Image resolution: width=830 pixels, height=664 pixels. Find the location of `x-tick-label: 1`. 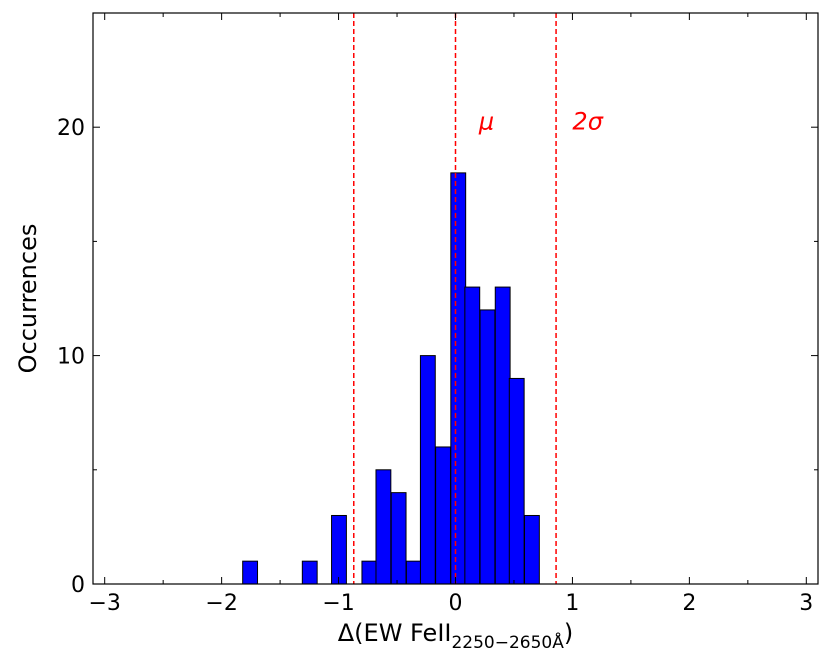

x-tick-label: 1 is located at coordinates (572, 603).